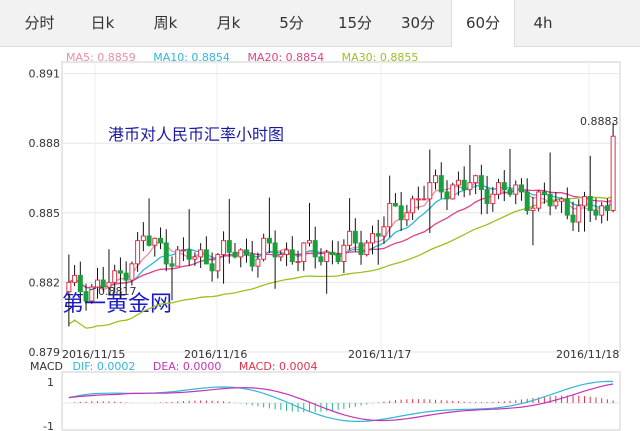 Image resolution: width=640 pixels, height=431 pixels. Describe the element at coordinates (39, 23) in the screenshot. I see `tab-intraday: 分时` at that location.